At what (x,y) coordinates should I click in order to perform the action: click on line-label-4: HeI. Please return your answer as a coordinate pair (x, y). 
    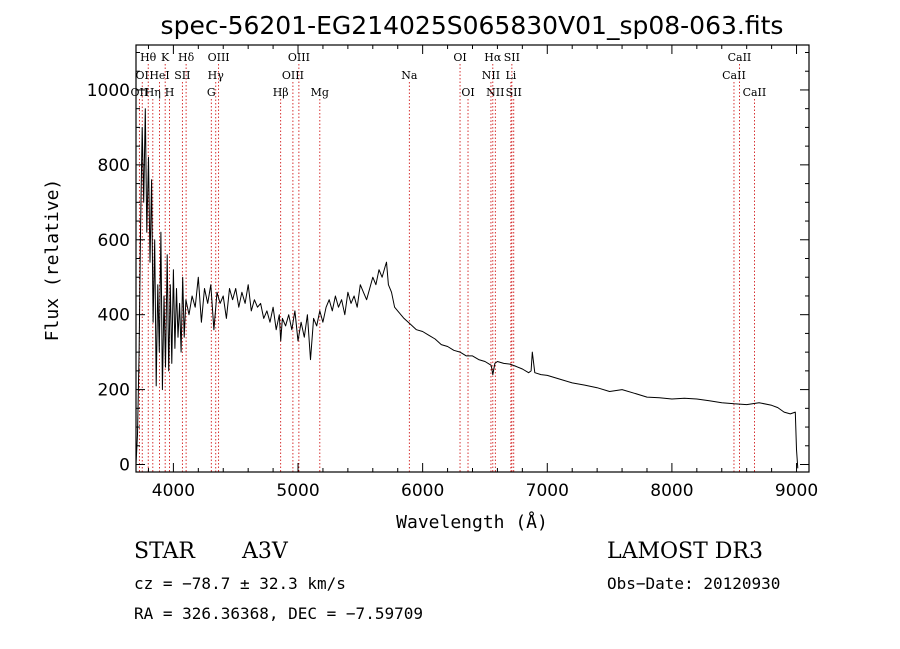
    Looking at the image, I should click on (159, 75).